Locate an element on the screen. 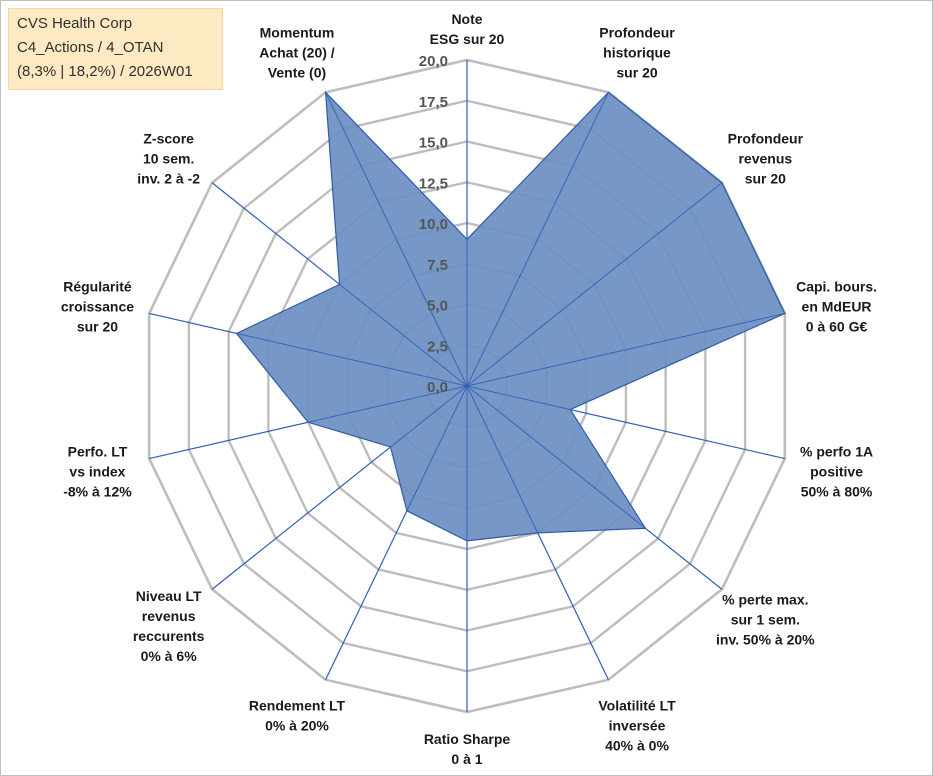 This screenshot has width=933, height=776. axis-label-line: en MdEUR is located at coordinates (837, 307).